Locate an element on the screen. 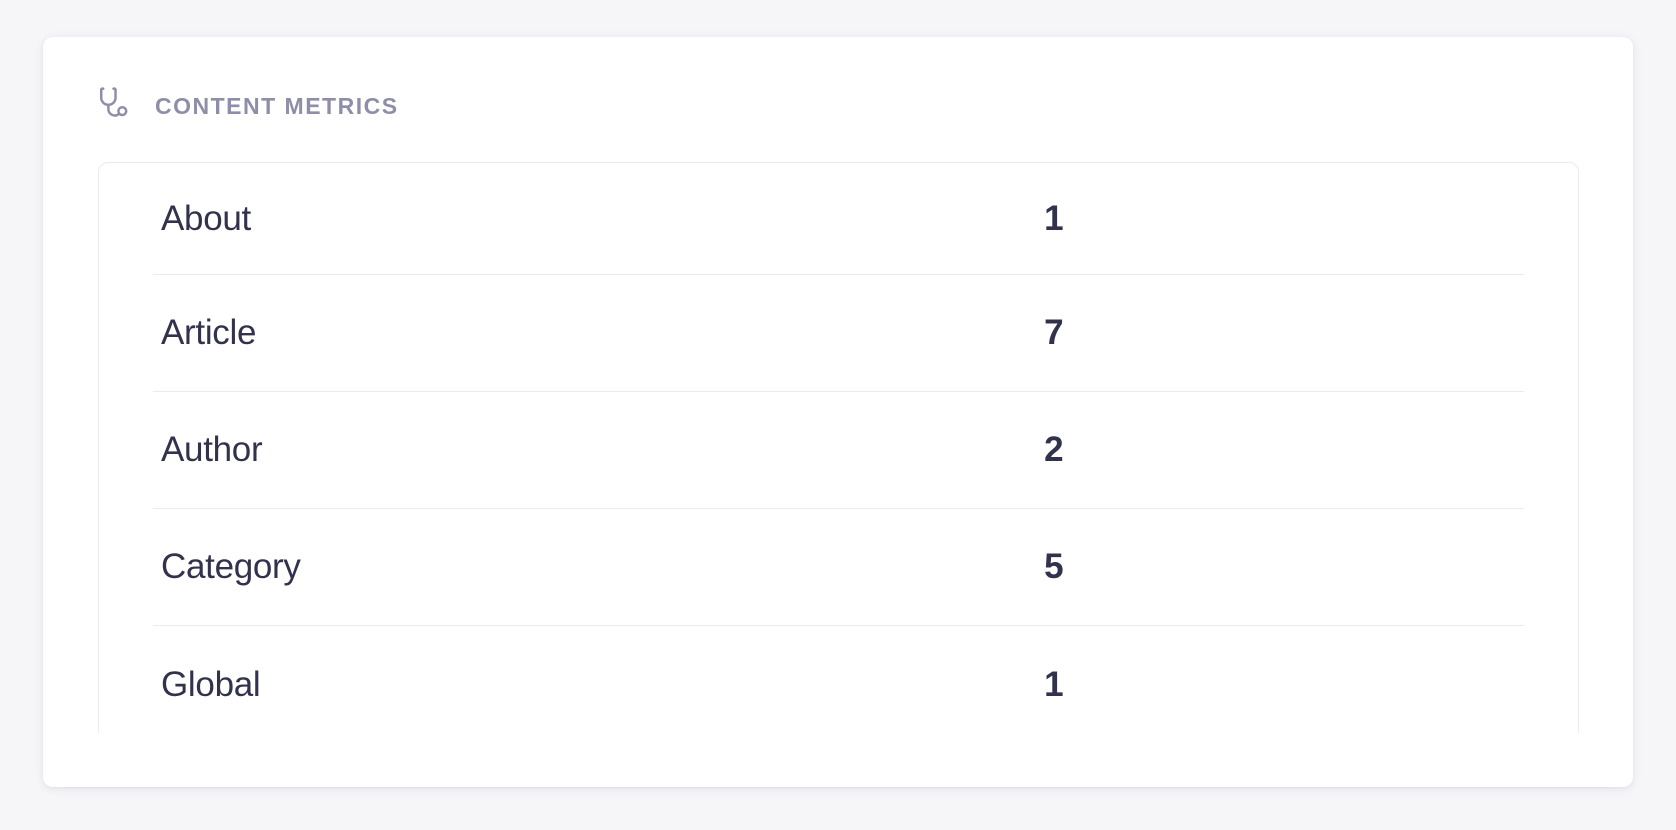 The width and height of the screenshot is (1676, 830). metric-label: About is located at coordinates (206, 218).